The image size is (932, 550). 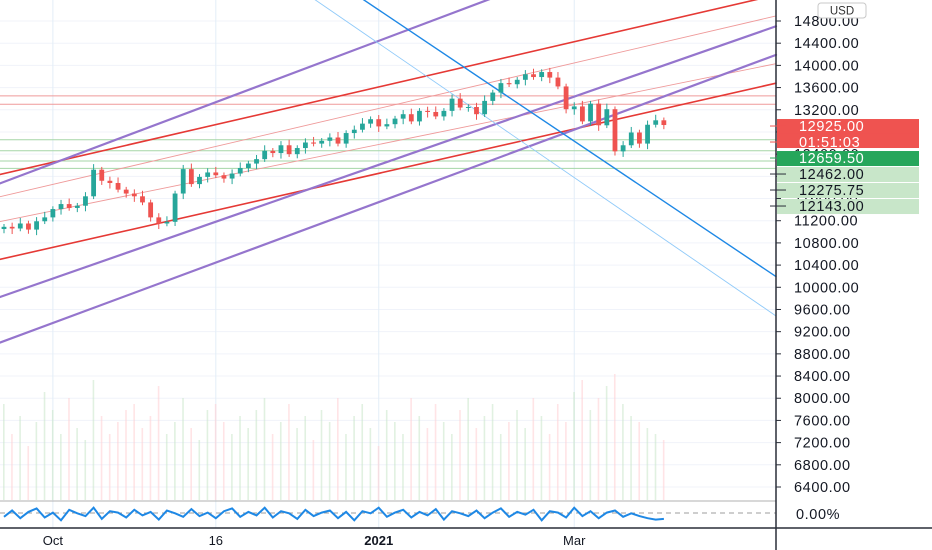 What do you see at coordinates (826, 89) in the screenshot?
I see `price-tick-label: 13600.00` at bounding box center [826, 89].